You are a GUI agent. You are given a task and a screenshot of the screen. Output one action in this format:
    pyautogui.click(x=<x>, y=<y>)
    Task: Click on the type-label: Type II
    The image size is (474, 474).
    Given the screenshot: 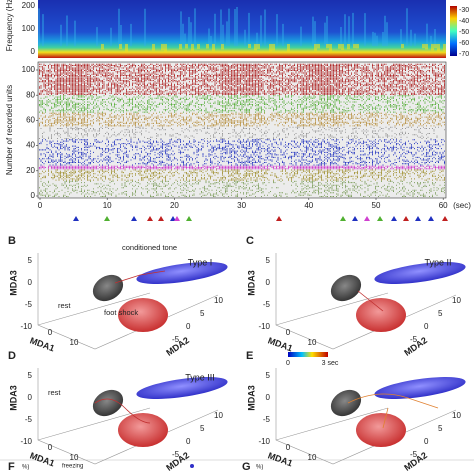 What is the action you would take?
    pyautogui.click(x=437, y=262)
    